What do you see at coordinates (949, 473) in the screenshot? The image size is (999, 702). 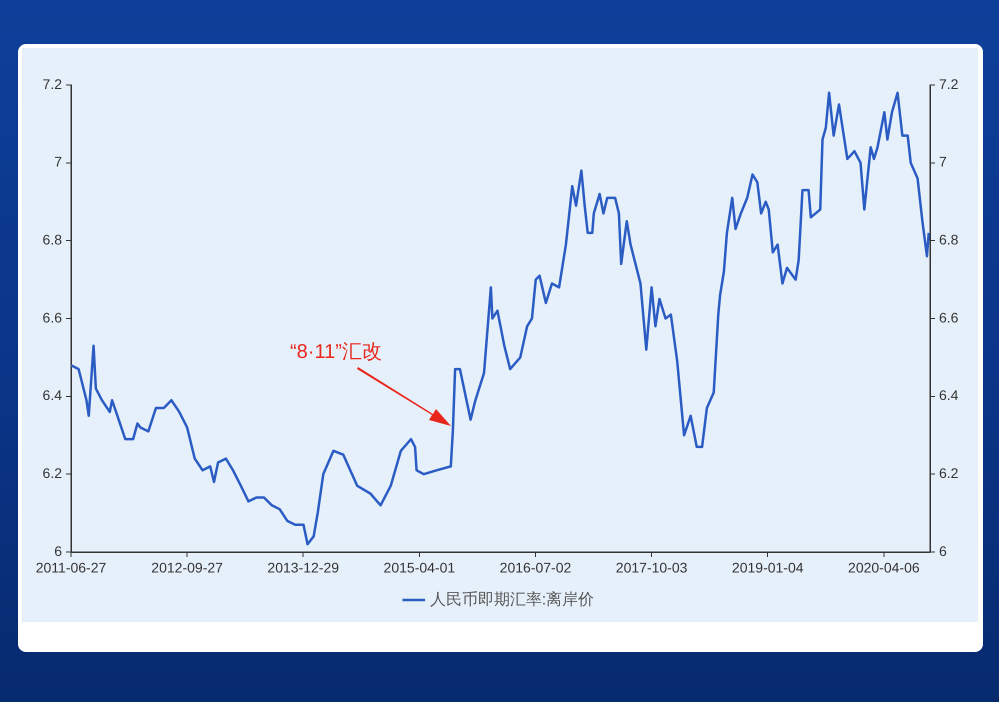 I see `y2-tick-label: 6.2` at bounding box center [949, 473].